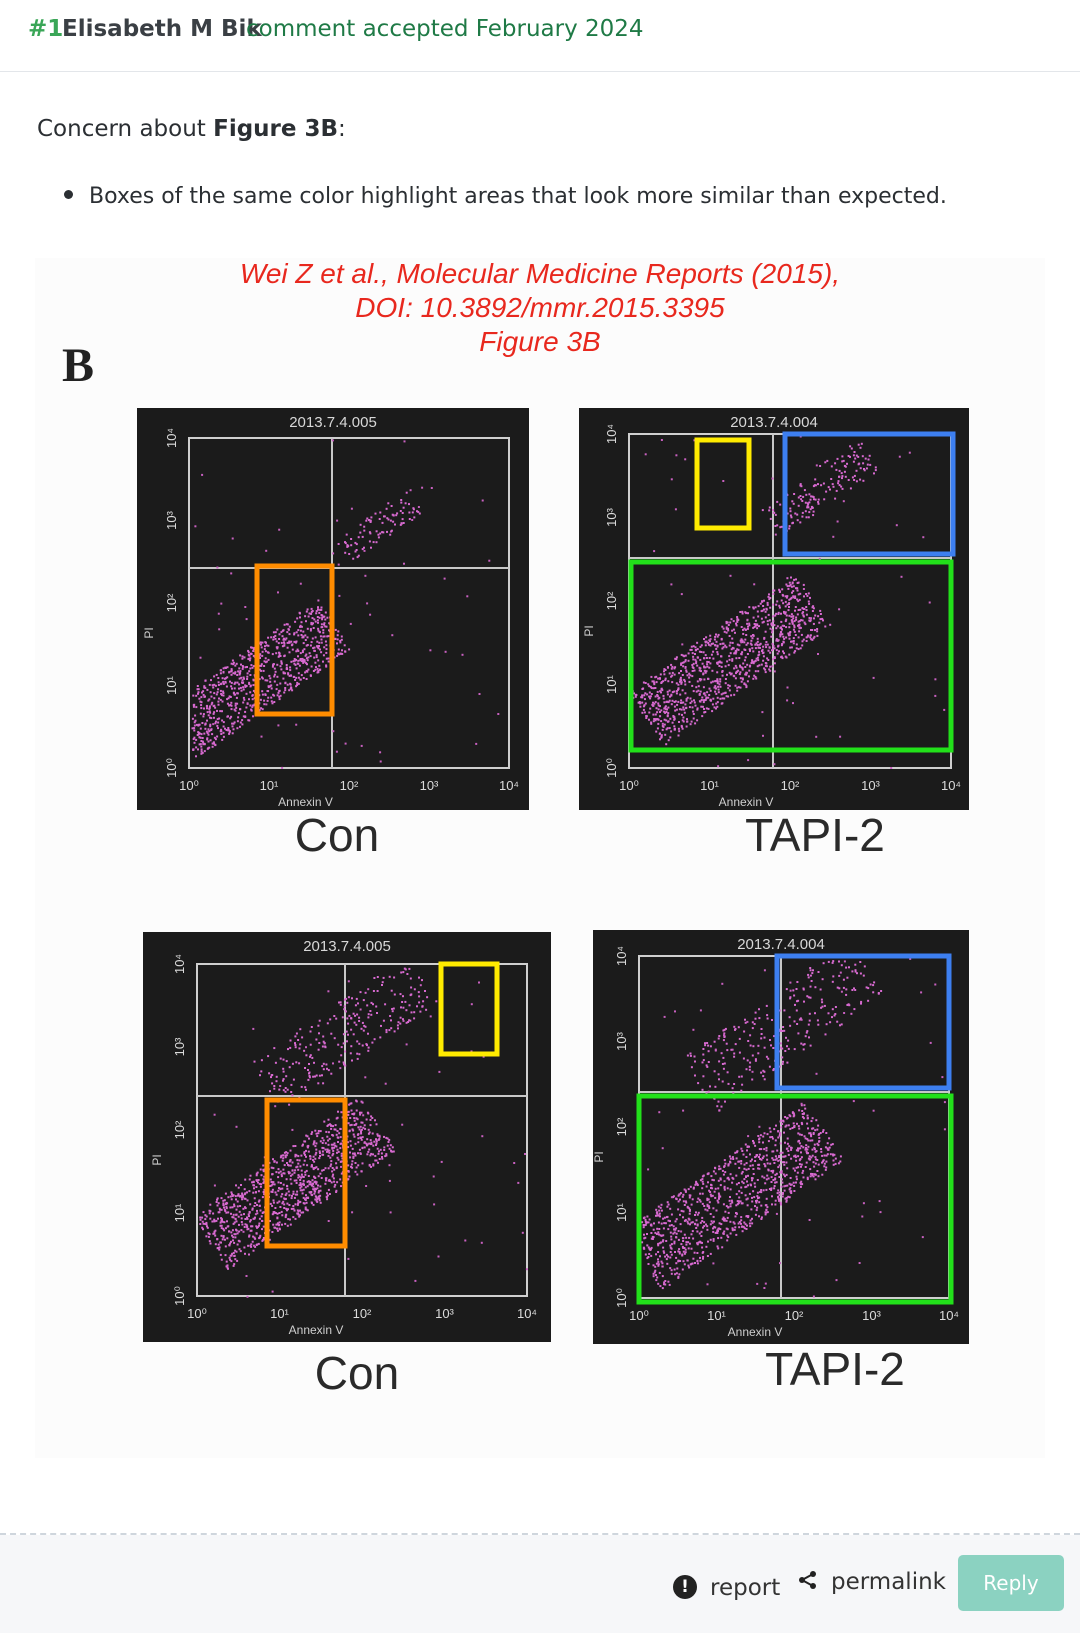  Describe the element at coordinates (162, 29) in the screenshot. I see `comment-author: Elisabeth M Bik` at that location.